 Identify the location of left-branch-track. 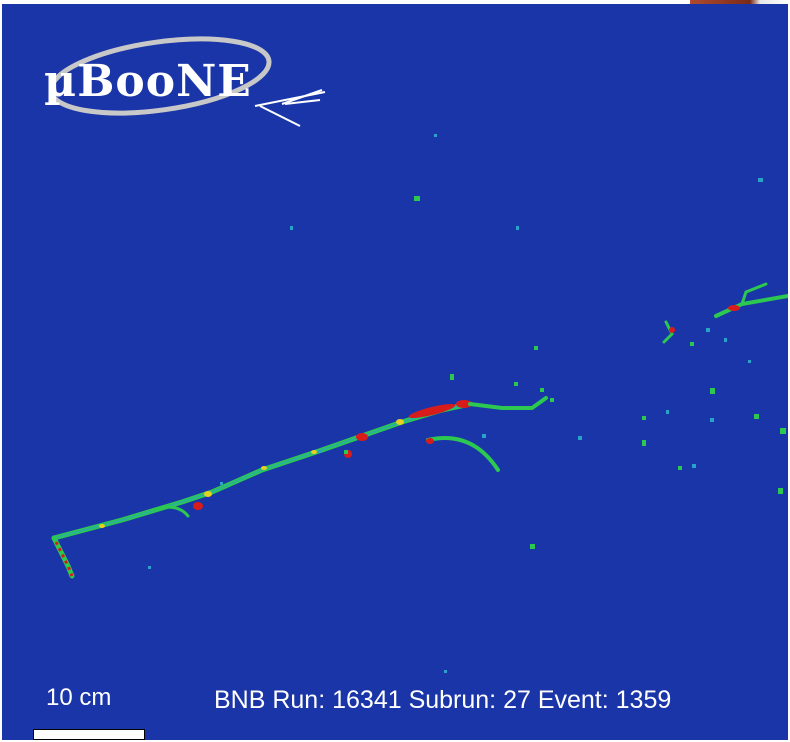
(170, 511).